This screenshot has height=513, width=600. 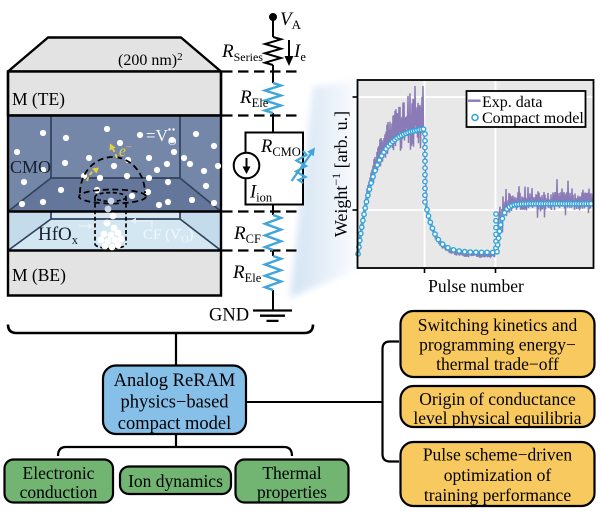 What do you see at coordinates (58, 235) in the screenshot?
I see `svg-text: HfOx` at bounding box center [58, 235].